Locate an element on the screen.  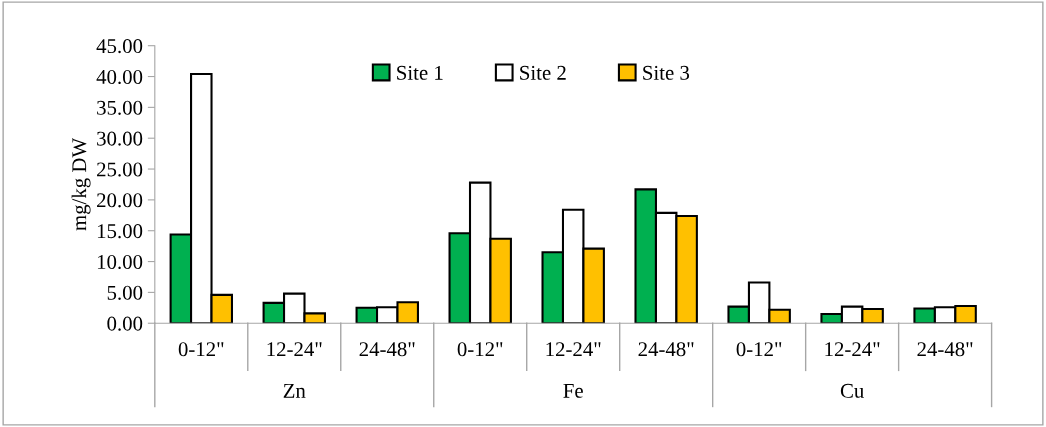
legend-label: Site 2 is located at coordinates (543, 72).